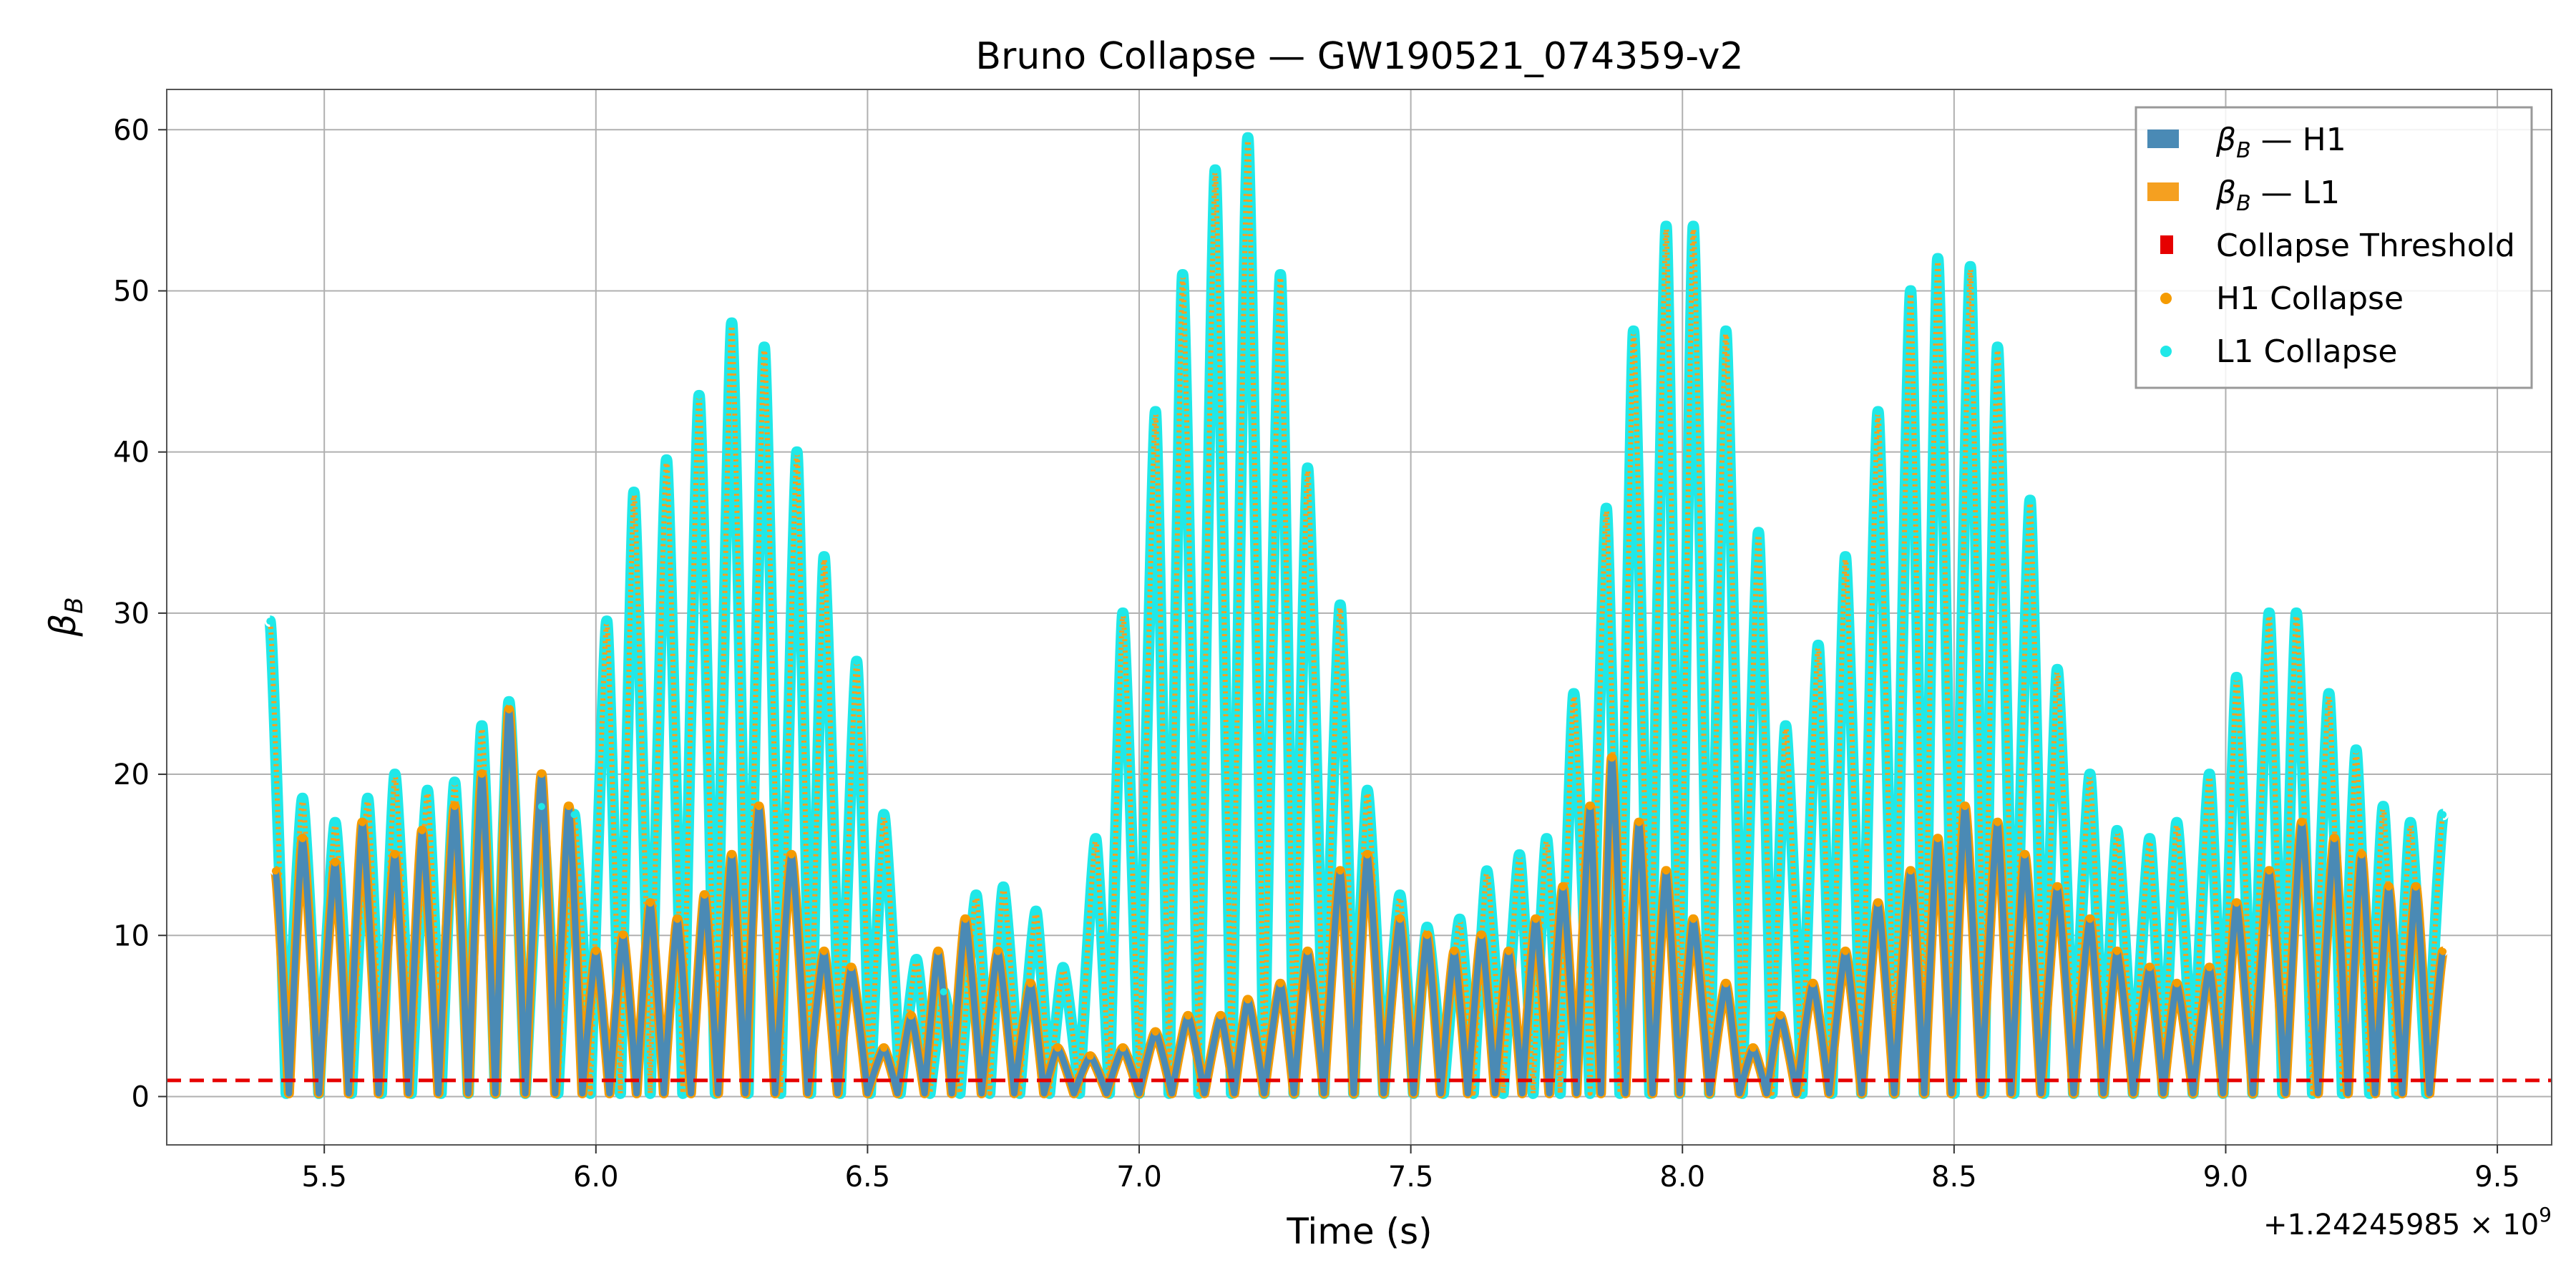  What do you see at coordinates (2365, 246) in the screenshot?
I see `legend-label: Collapse Threshold` at bounding box center [2365, 246].